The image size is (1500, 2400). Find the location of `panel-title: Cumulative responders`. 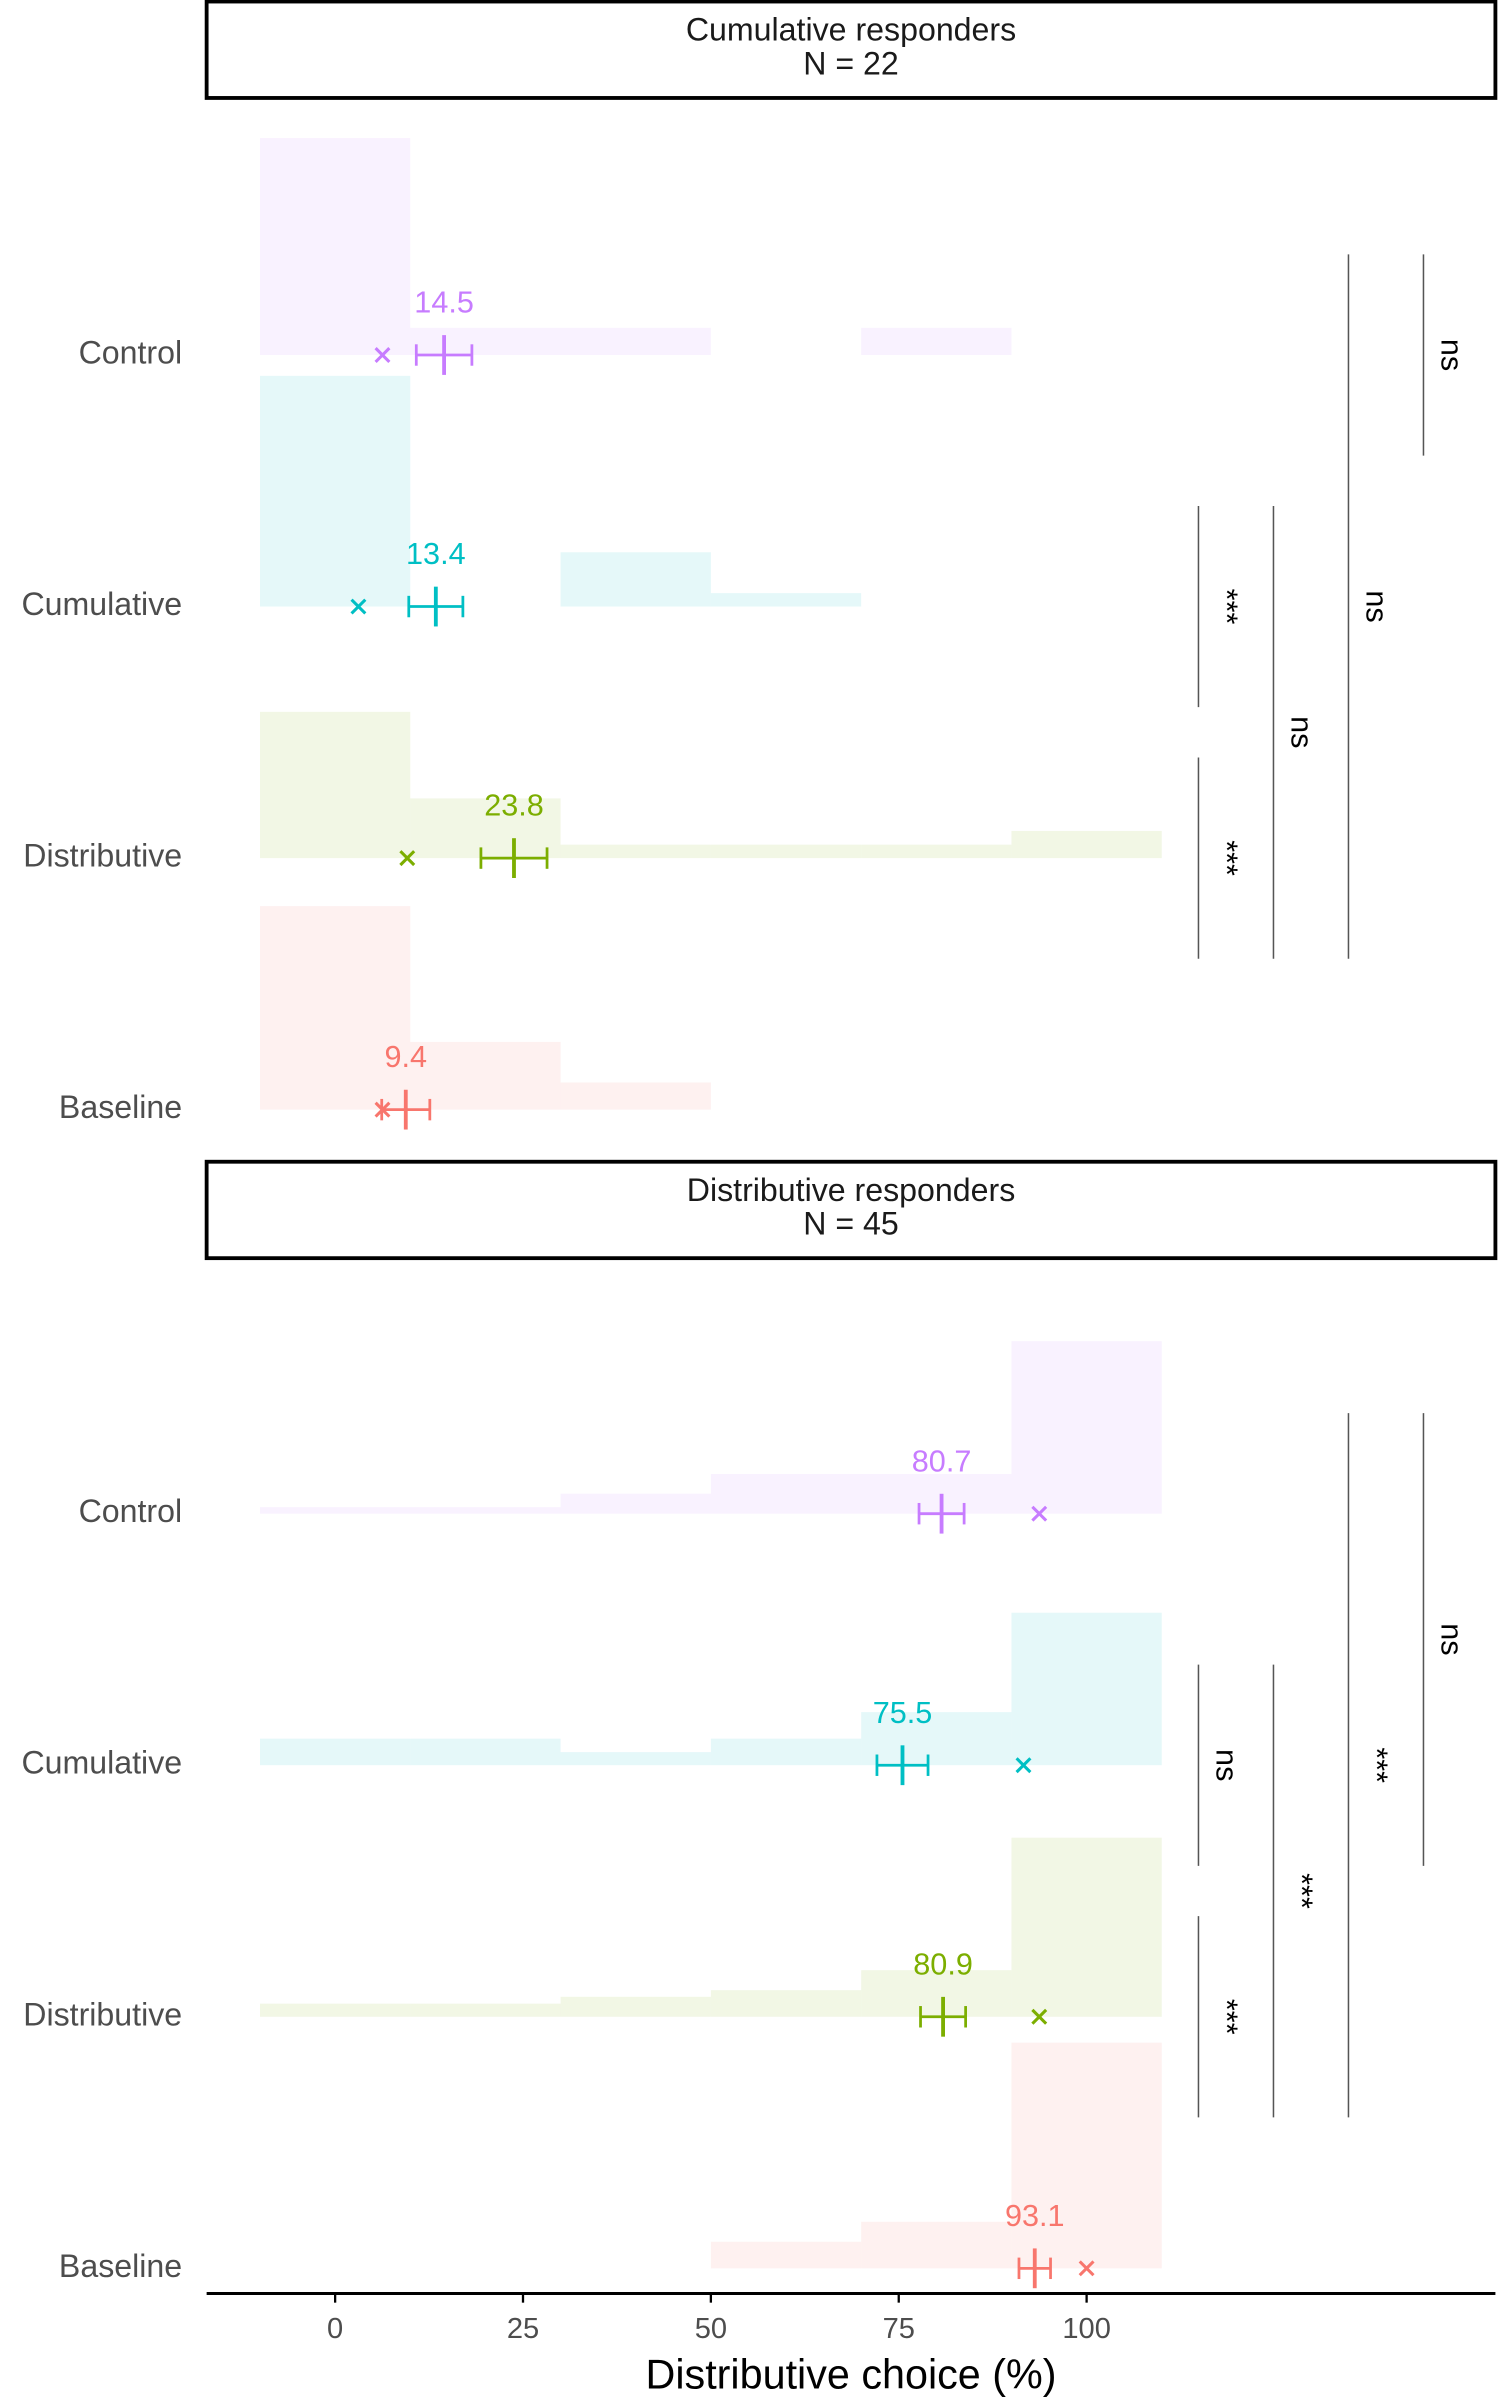

panel-title: Cumulative responders is located at coordinates (851, 30).